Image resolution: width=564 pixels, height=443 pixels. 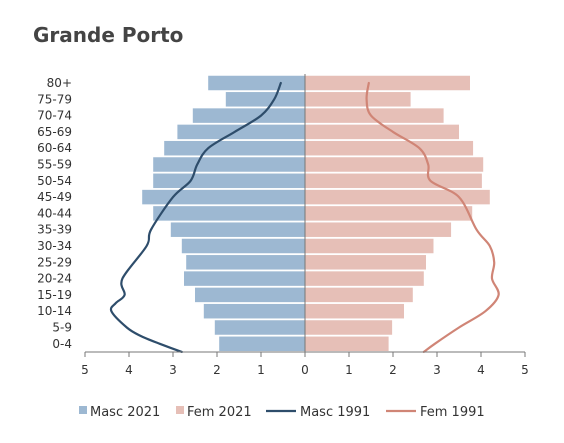 I want to click on y-tick-label-70-74: 70-74, so click(x=54, y=116).